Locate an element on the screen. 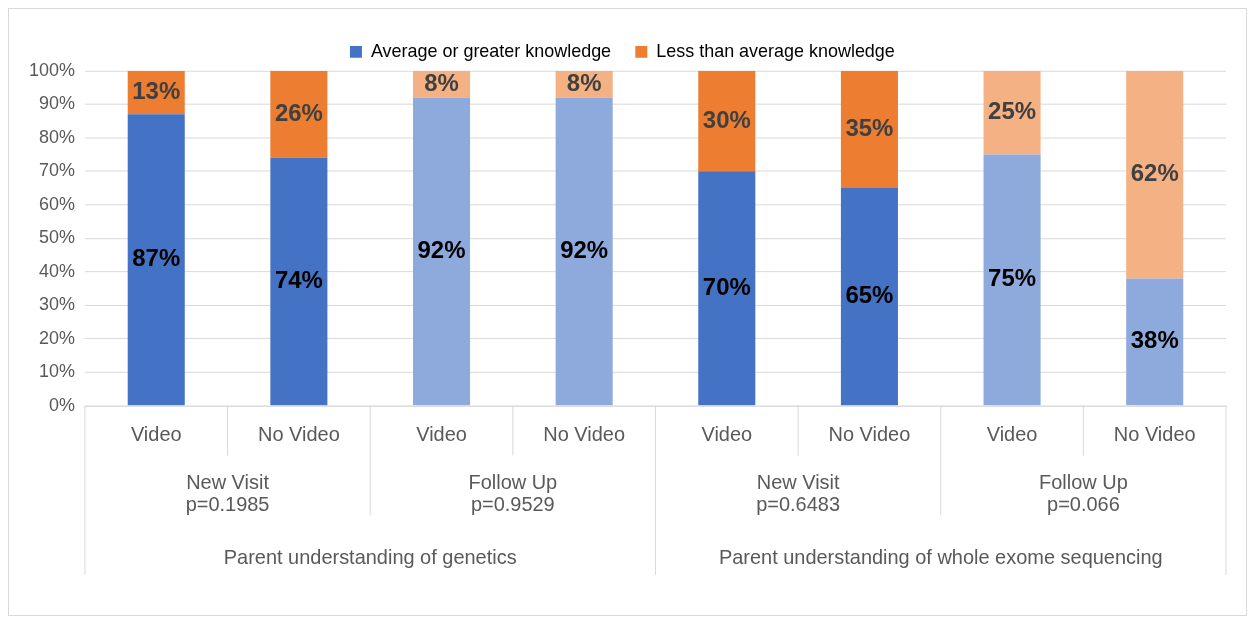 The image size is (1255, 624). data-label: 26% is located at coordinates (298, 112).